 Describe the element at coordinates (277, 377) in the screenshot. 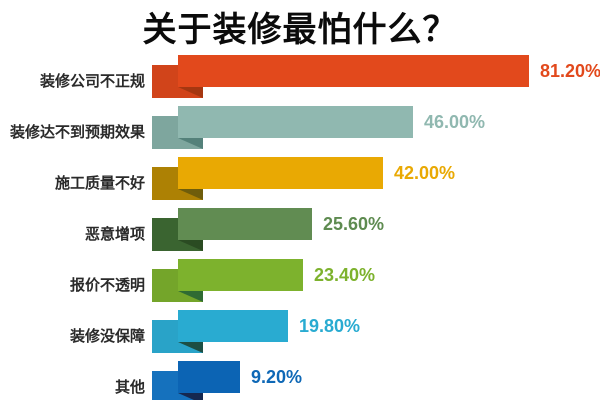

I see `value-label: 9.20%` at that location.